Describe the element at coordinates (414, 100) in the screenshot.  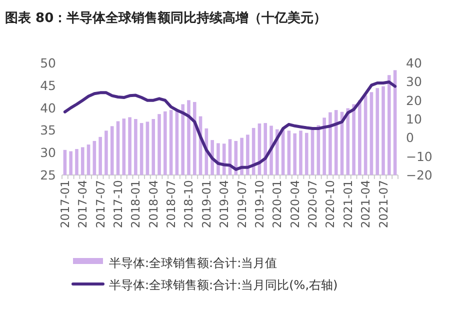
I see `y2-tick-label: 20` at that location.